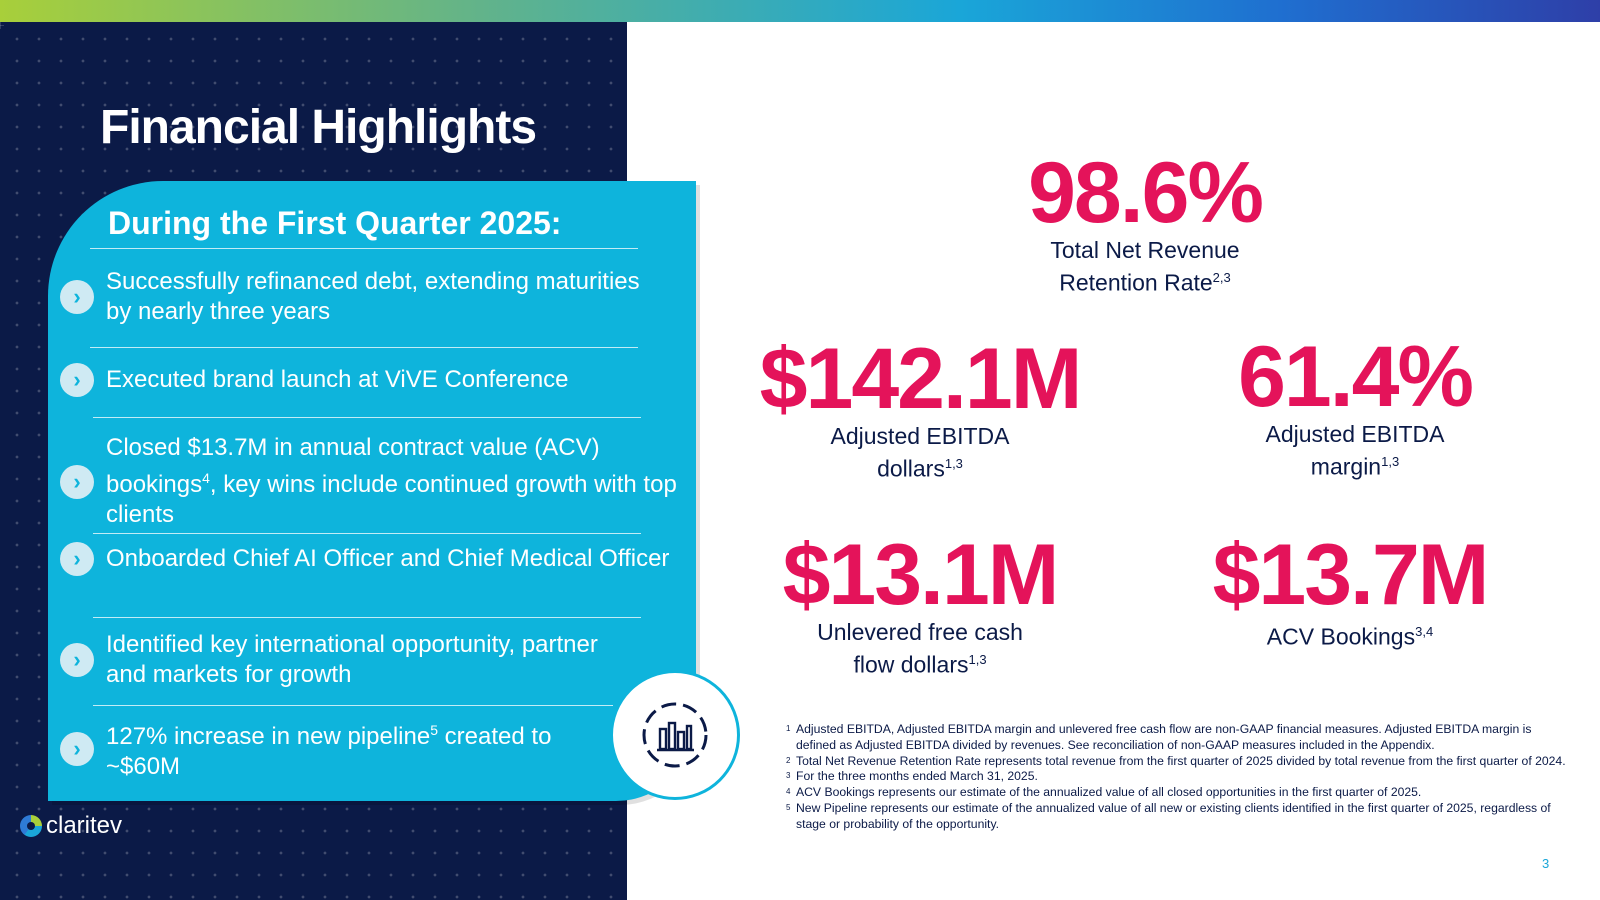 Image resolution: width=1600 pixels, height=900 pixels. I want to click on metric-label: ACV Bookings3,4, so click(1350, 634).